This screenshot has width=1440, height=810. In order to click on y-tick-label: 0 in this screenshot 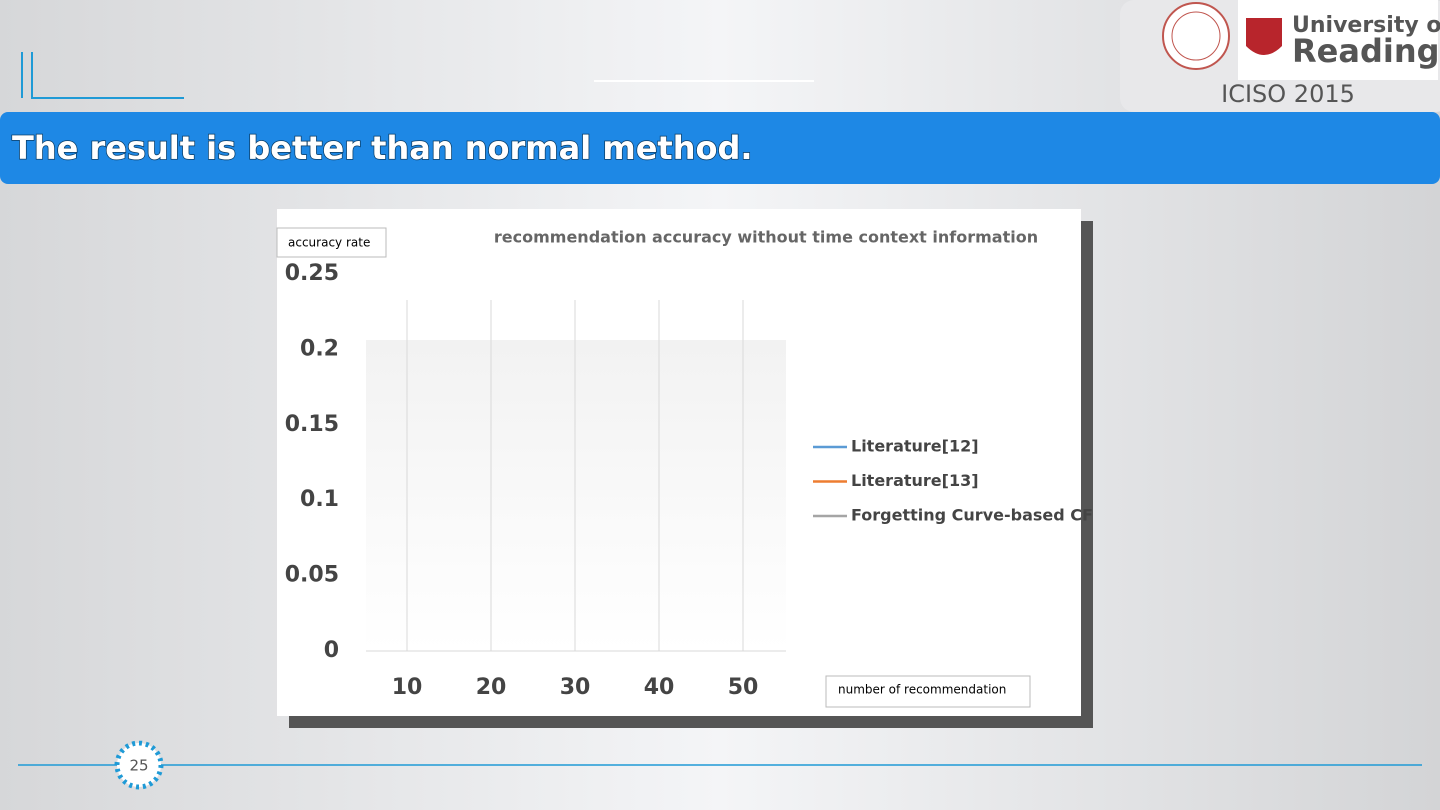, I will do `click(331, 650)`.